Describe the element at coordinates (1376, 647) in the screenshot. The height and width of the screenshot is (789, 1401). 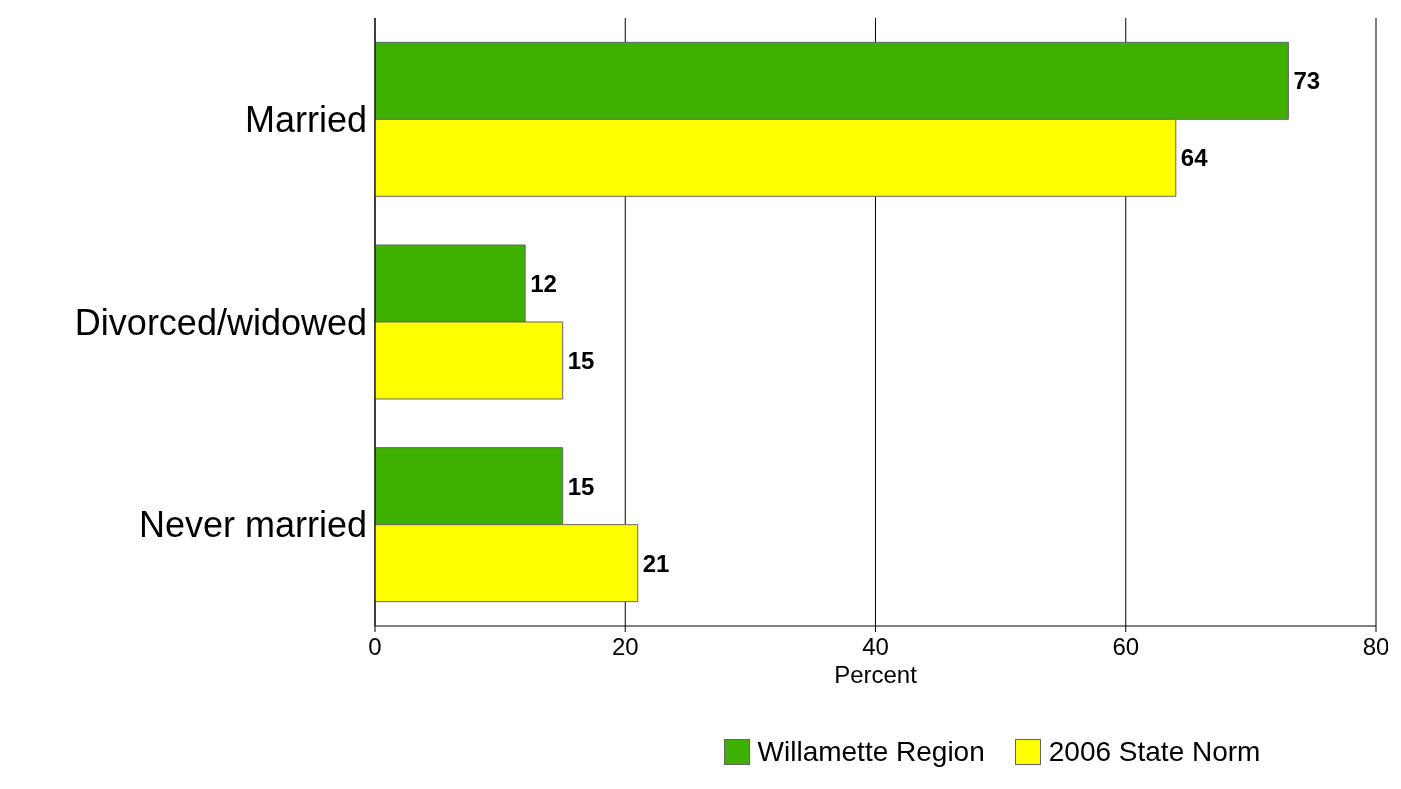
I see `x-tick-label: 80` at that location.